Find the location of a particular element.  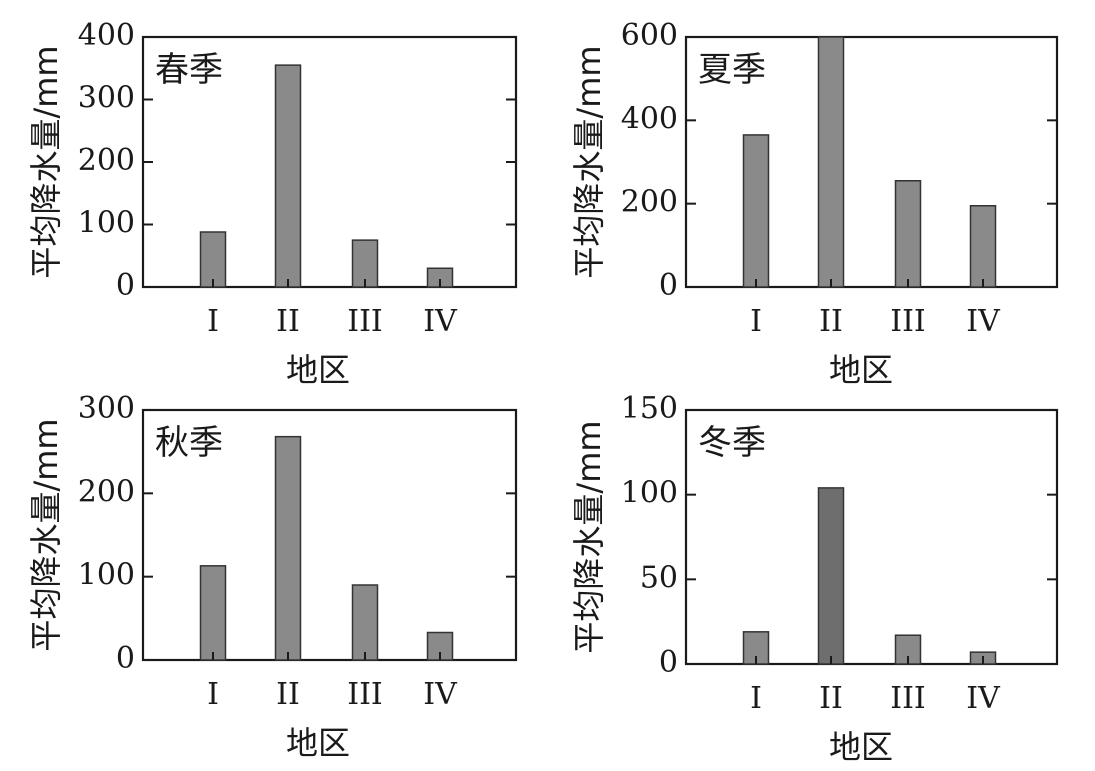

y-tick-label: 150 is located at coordinates (649, 408).